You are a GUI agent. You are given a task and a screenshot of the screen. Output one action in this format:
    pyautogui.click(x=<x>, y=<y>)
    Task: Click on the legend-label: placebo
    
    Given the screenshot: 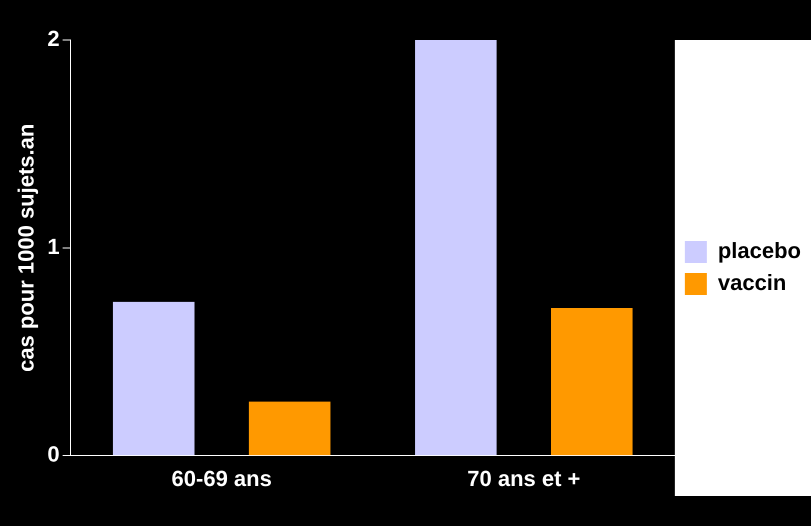 What is the action you would take?
    pyautogui.click(x=760, y=251)
    